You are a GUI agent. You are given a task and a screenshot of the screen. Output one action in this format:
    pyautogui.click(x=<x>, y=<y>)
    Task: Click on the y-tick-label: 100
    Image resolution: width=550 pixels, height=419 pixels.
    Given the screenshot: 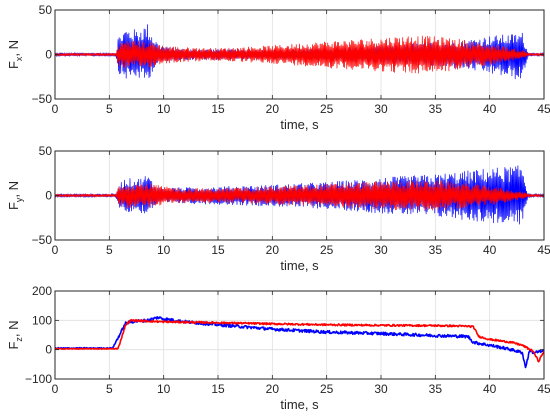 What is the action you would take?
    pyautogui.click(x=42, y=320)
    